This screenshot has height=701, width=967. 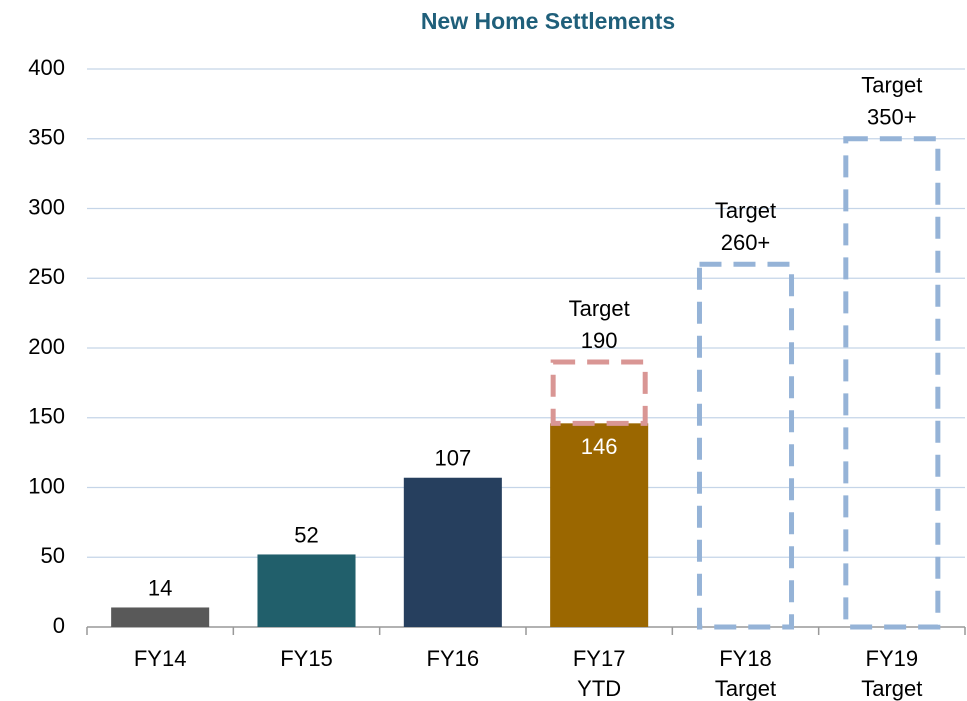 I want to click on x-tick-label: YTD, so click(x=599, y=688).